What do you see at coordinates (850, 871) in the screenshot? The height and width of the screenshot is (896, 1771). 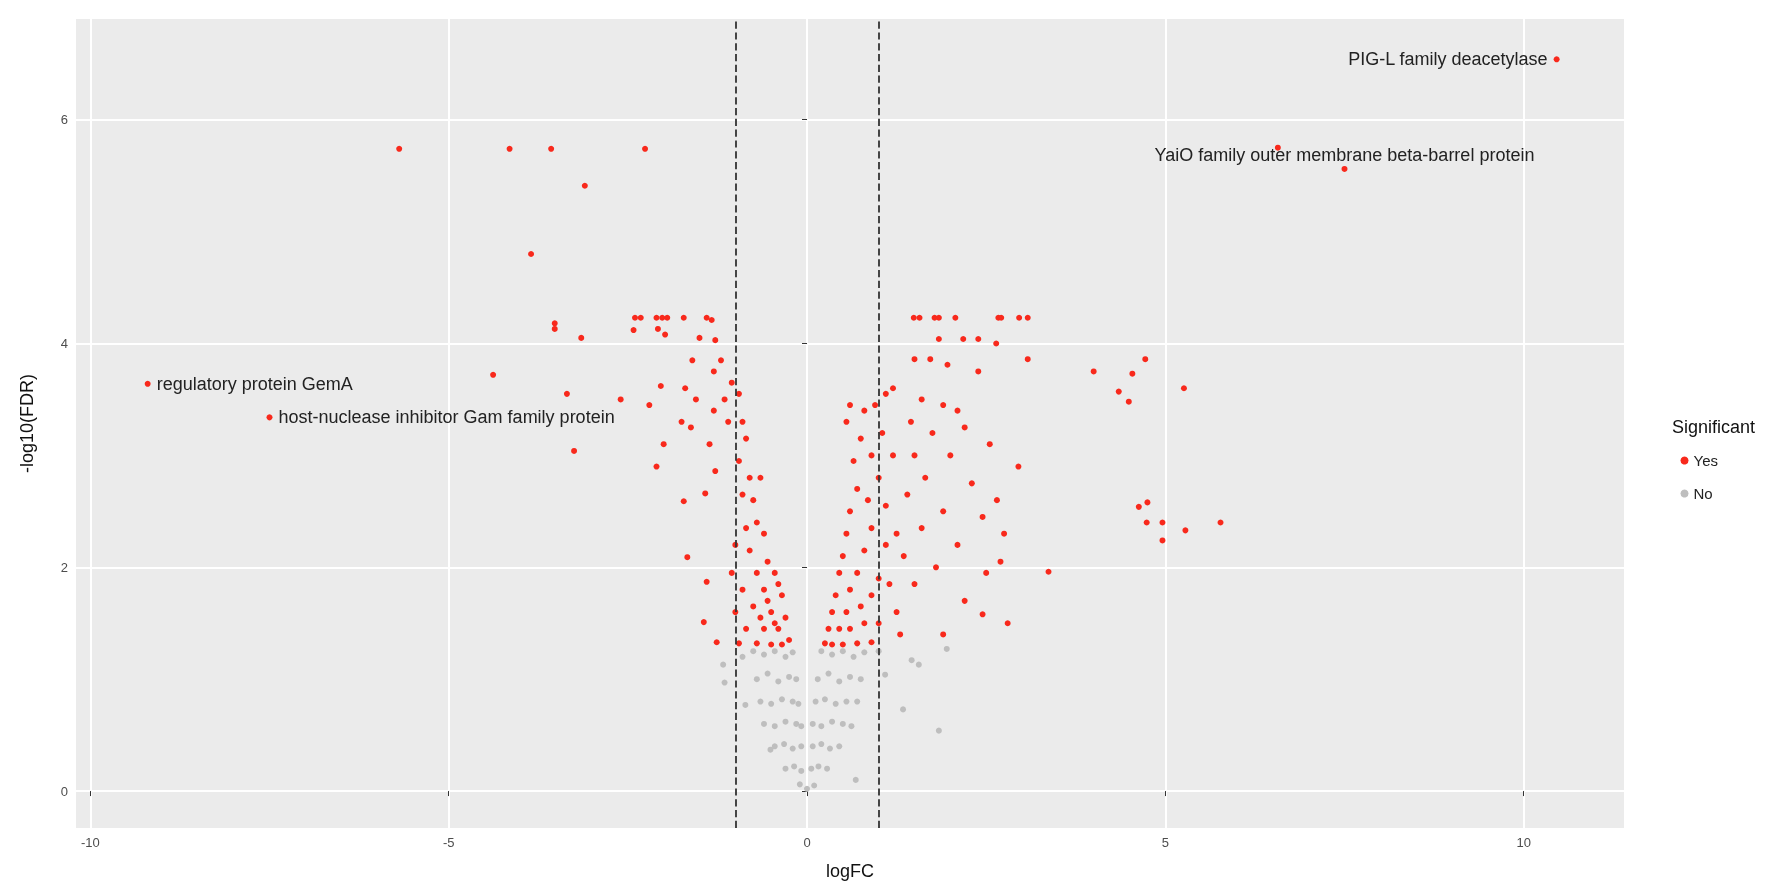 I see `x-axis-title: logFC` at bounding box center [850, 871].